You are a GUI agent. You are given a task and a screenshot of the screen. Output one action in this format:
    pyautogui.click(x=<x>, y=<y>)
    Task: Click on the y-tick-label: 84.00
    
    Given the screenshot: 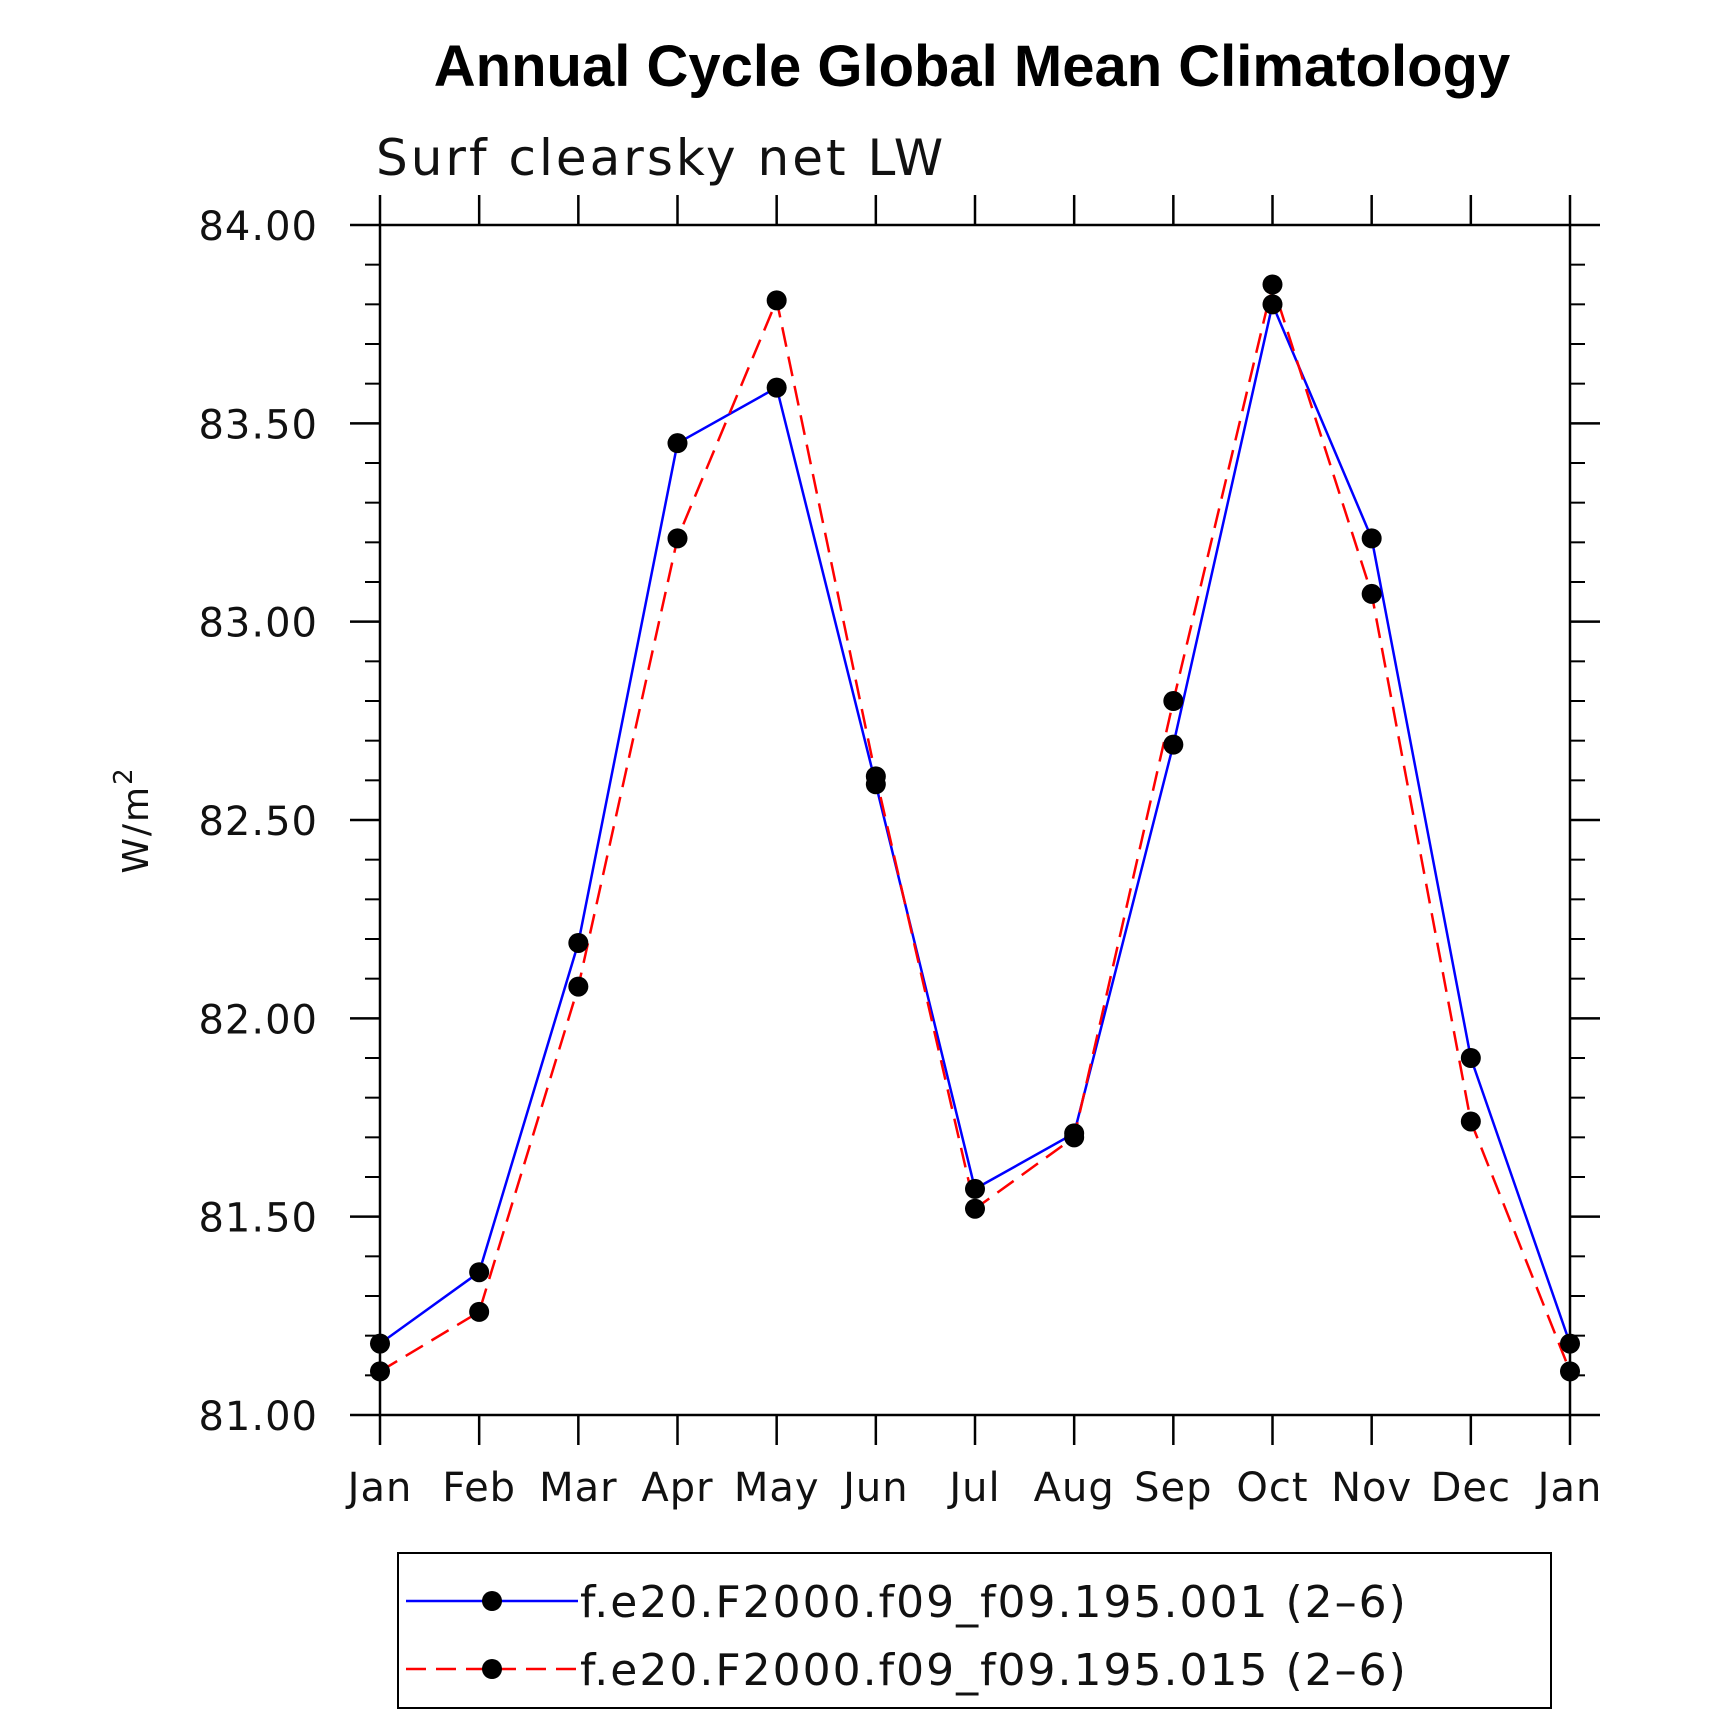 What is the action you would take?
    pyautogui.click(x=258, y=227)
    